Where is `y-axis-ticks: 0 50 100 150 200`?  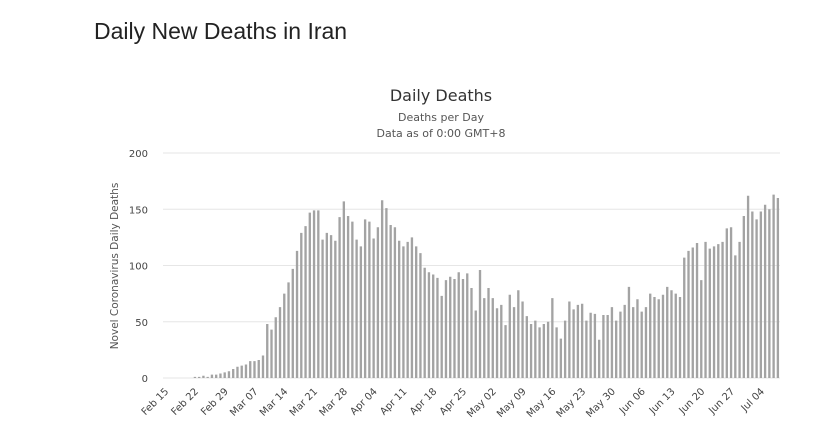
y-axis-ticks: 0 50 100 150 200 is located at coordinates (138, 267).